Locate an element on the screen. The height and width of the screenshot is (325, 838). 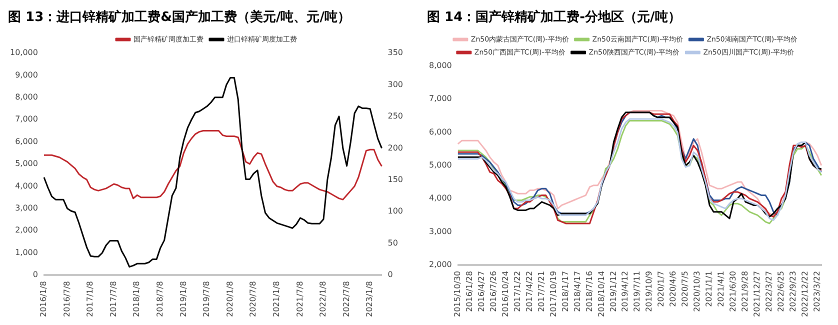
chart-title: 图 14：国产锌精矿加工费-分地区（元/吨） is located at coordinates (554, 17).